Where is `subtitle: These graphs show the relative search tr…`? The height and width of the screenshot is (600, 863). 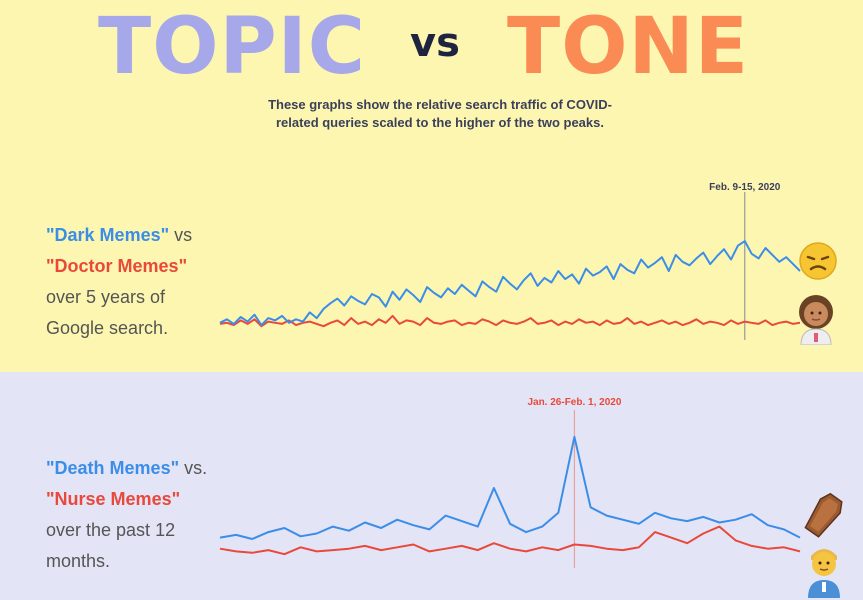
subtitle: These graphs show the relative search tr… is located at coordinates (440, 114).